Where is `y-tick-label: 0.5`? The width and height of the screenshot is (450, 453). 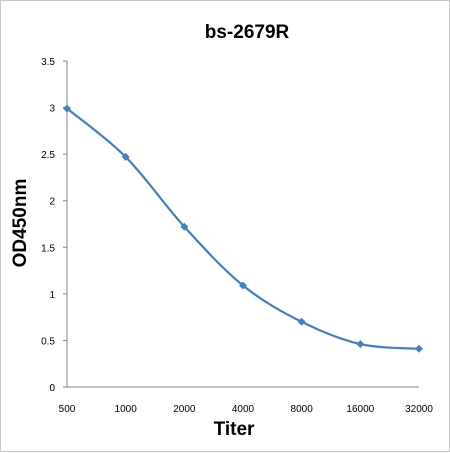 y-tick-label: 0.5 is located at coordinates (48, 341).